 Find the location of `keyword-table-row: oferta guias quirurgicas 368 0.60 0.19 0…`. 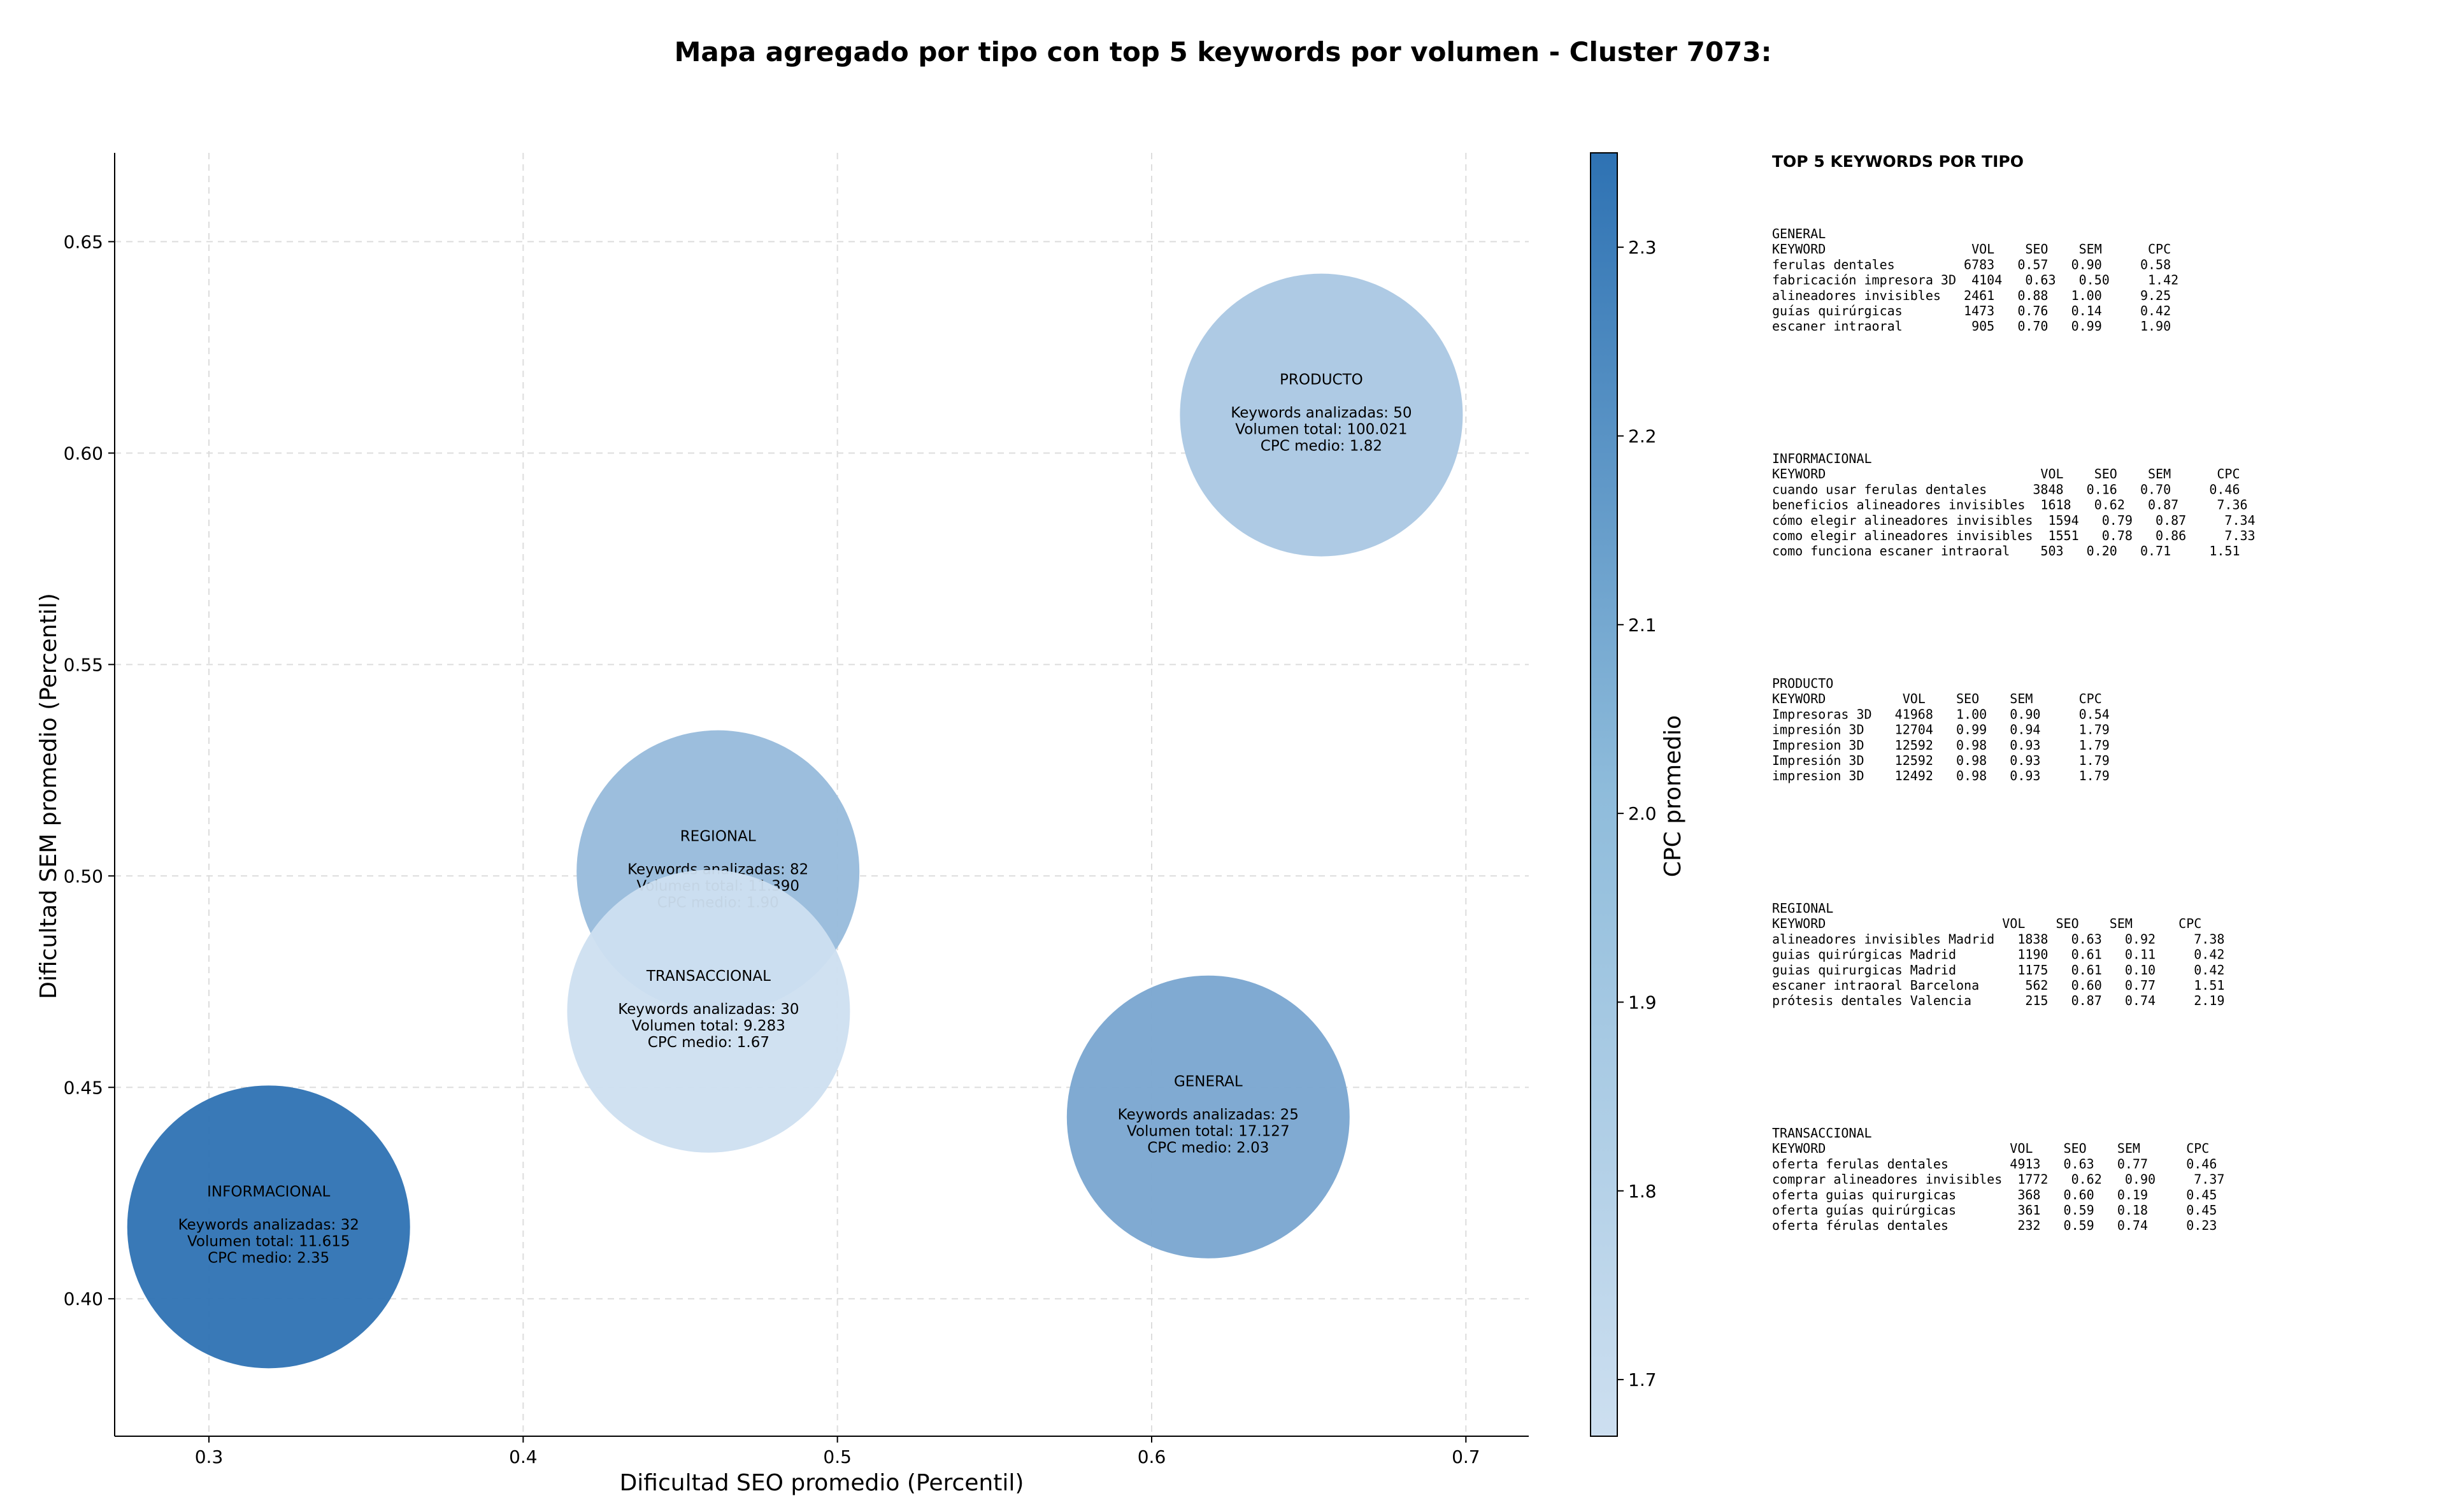

keyword-table-row: oferta guias quirurgicas 368 0.60 0.19 0… is located at coordinates (1994, 1194).